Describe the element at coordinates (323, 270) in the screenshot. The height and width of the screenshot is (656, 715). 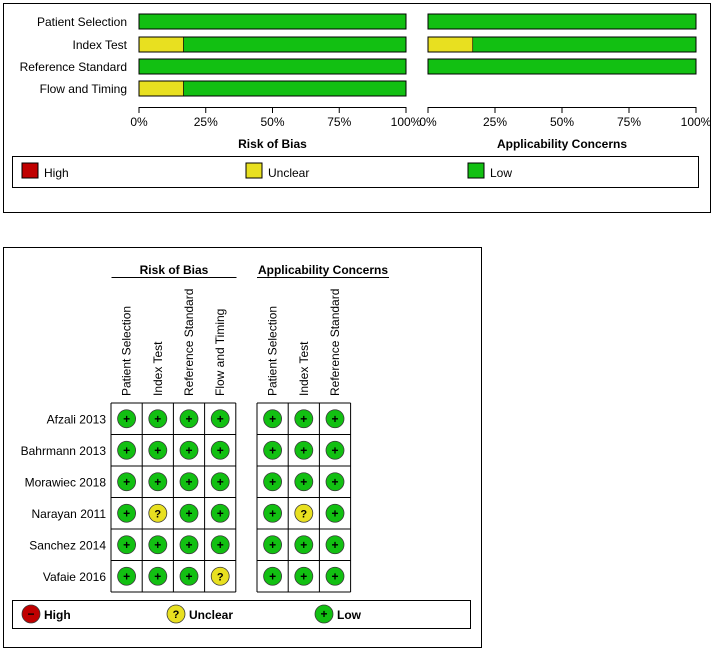
I see `group-title: Applicability Concerns` at that location.